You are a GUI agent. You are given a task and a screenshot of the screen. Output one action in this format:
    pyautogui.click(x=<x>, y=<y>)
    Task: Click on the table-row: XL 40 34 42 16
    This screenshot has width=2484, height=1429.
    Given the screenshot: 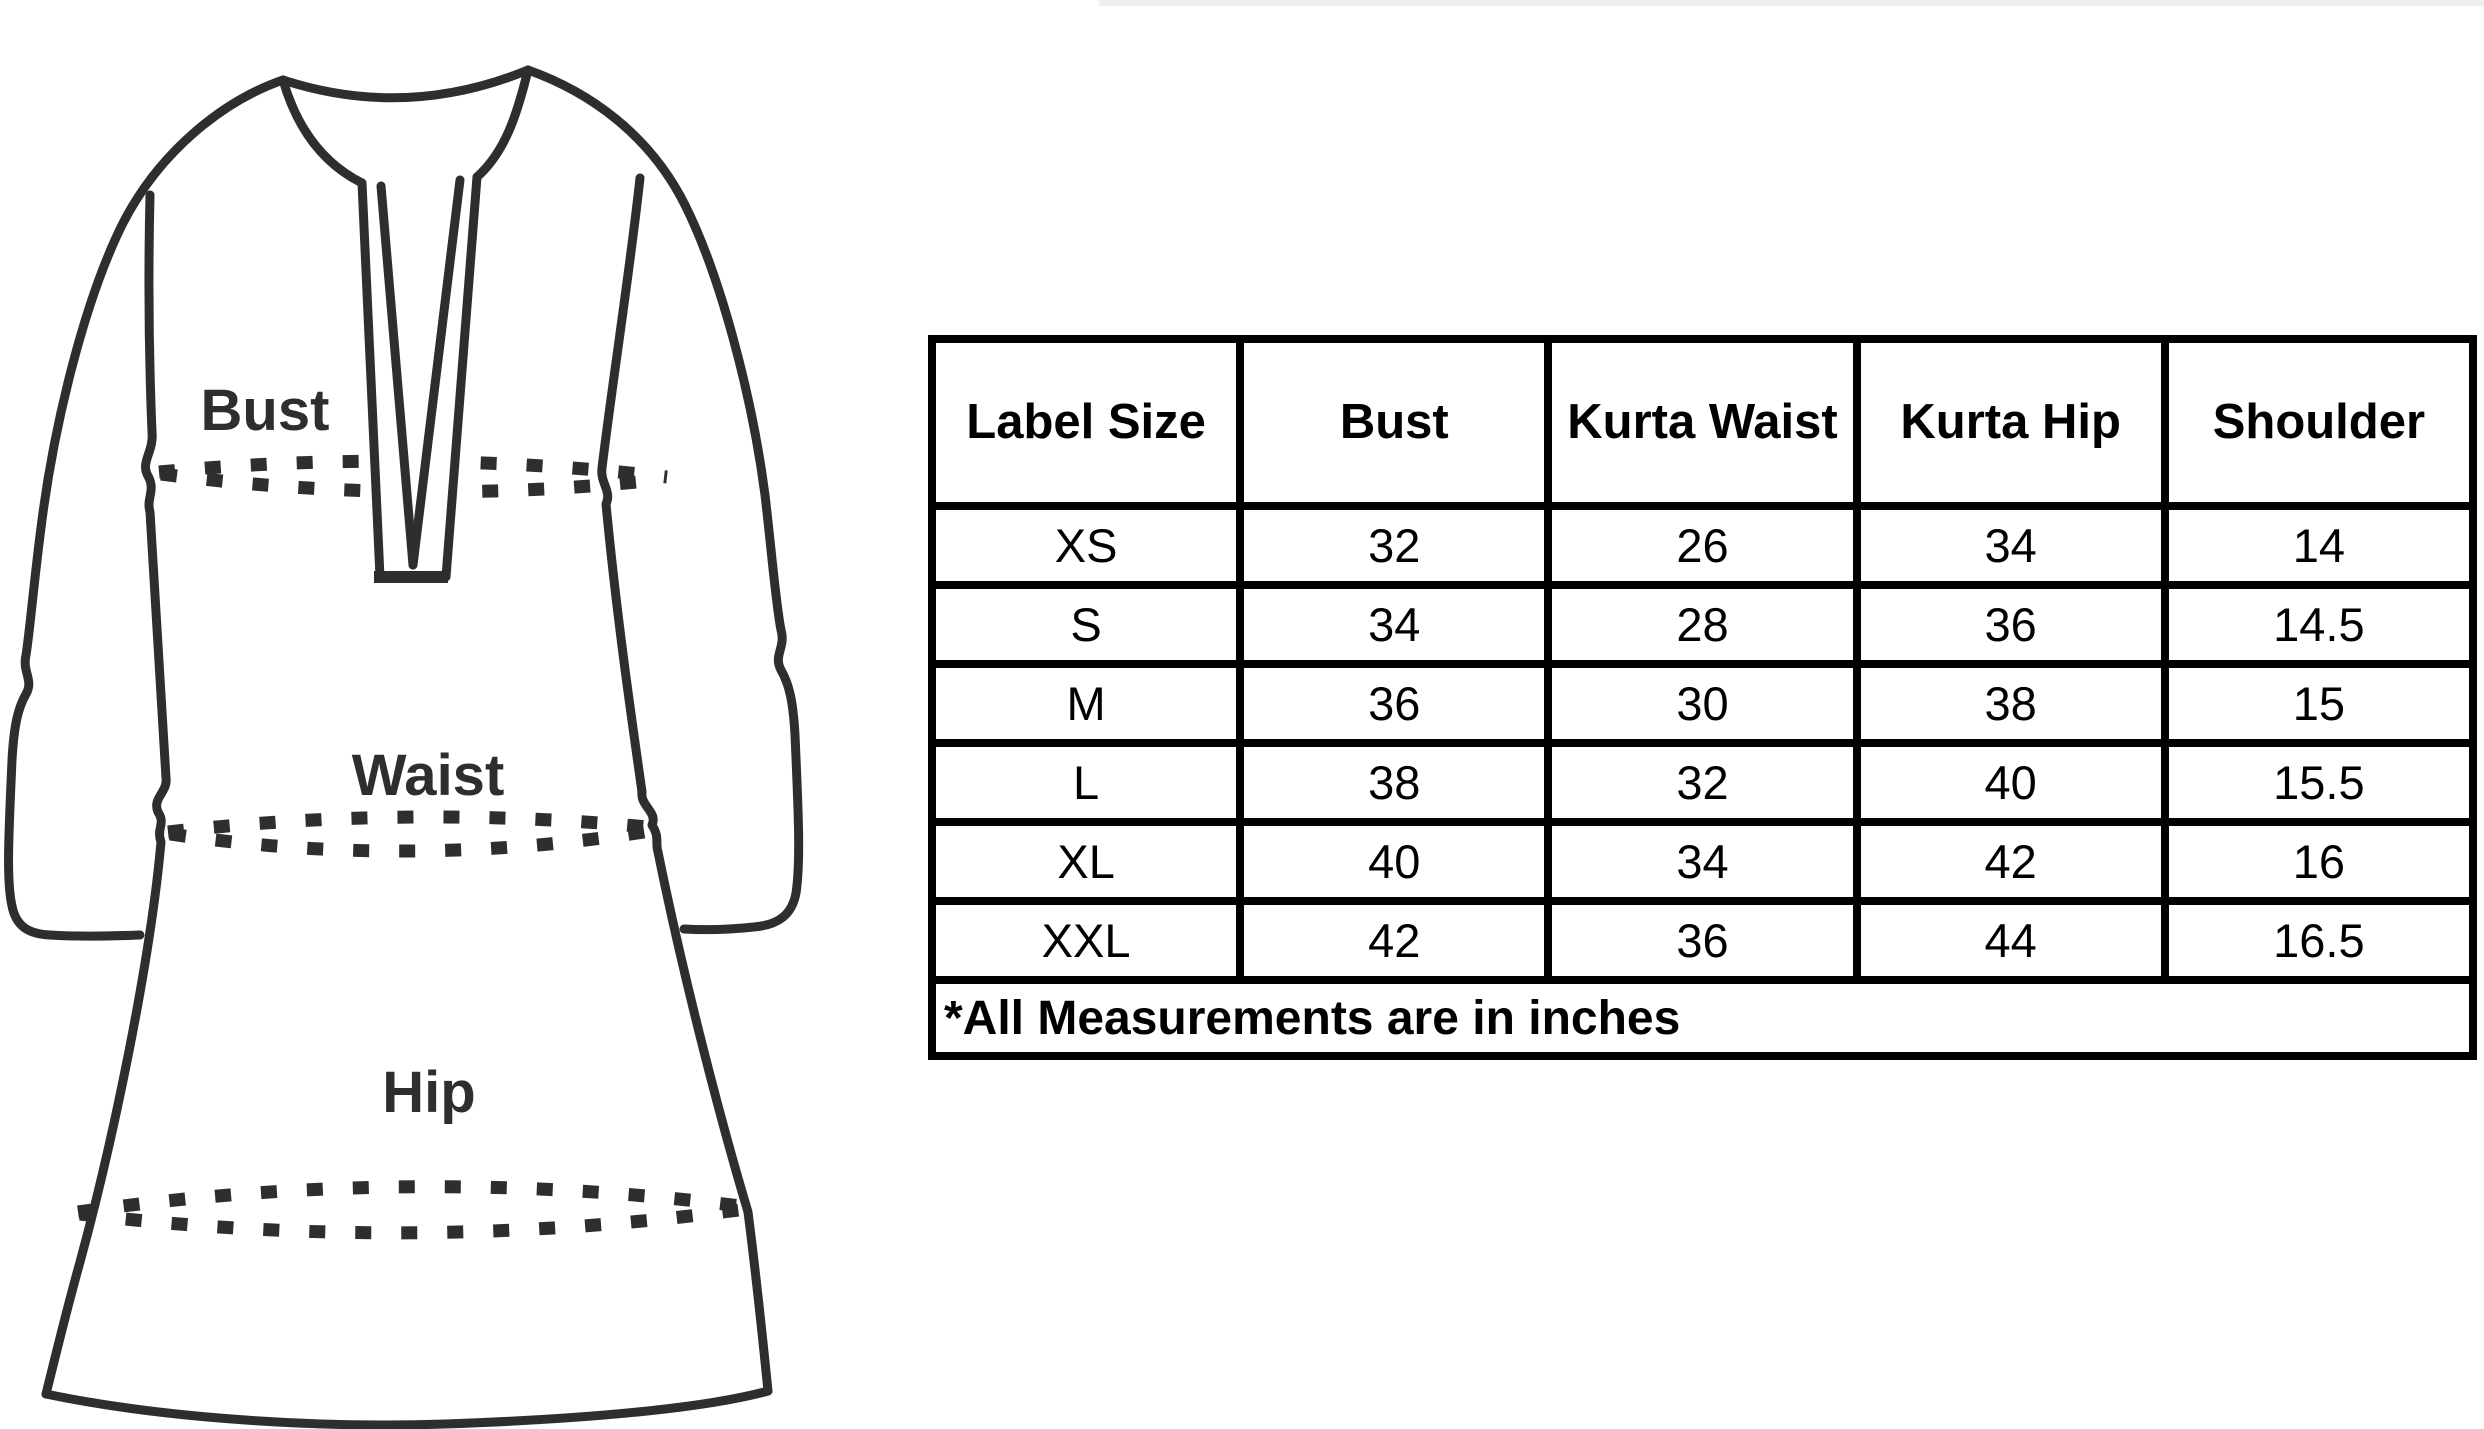 What is the action you would take?
    pyautogui.click(x=1702, y=861)
    